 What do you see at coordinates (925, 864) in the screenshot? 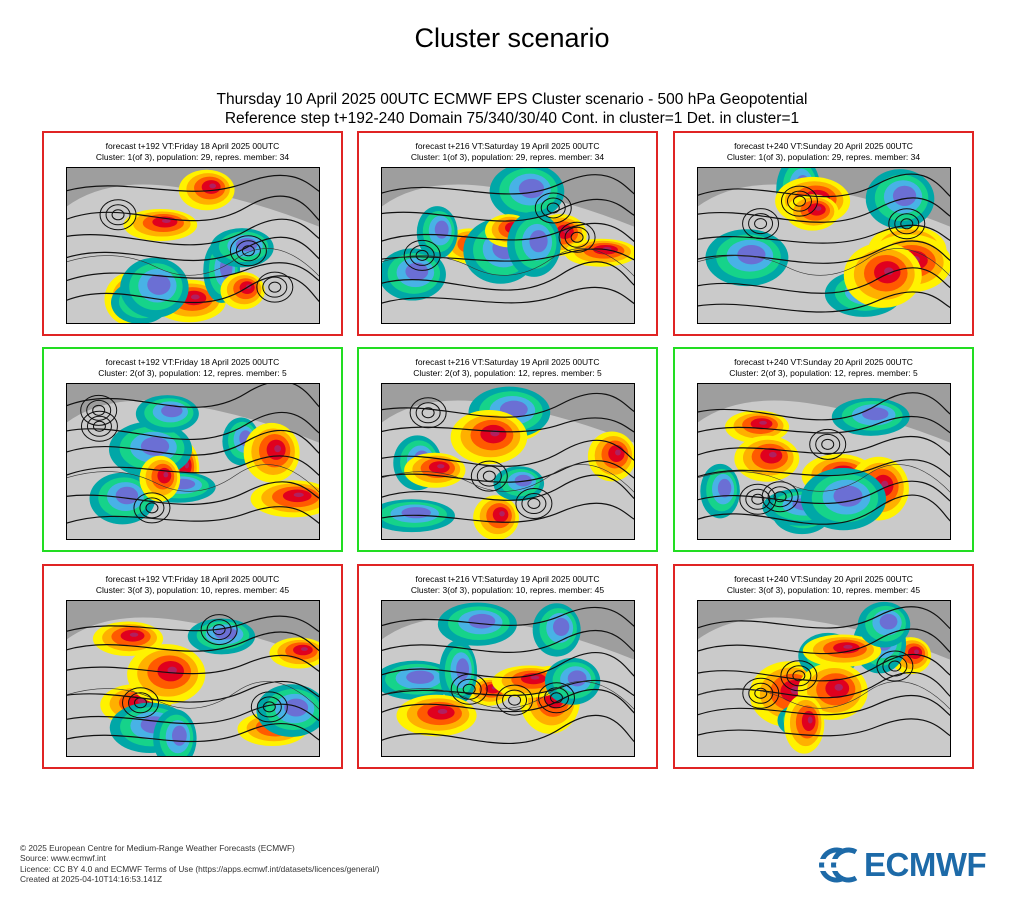
I see `ecmwf-logo-text: ECMWF` at bounding box center [925, 864].